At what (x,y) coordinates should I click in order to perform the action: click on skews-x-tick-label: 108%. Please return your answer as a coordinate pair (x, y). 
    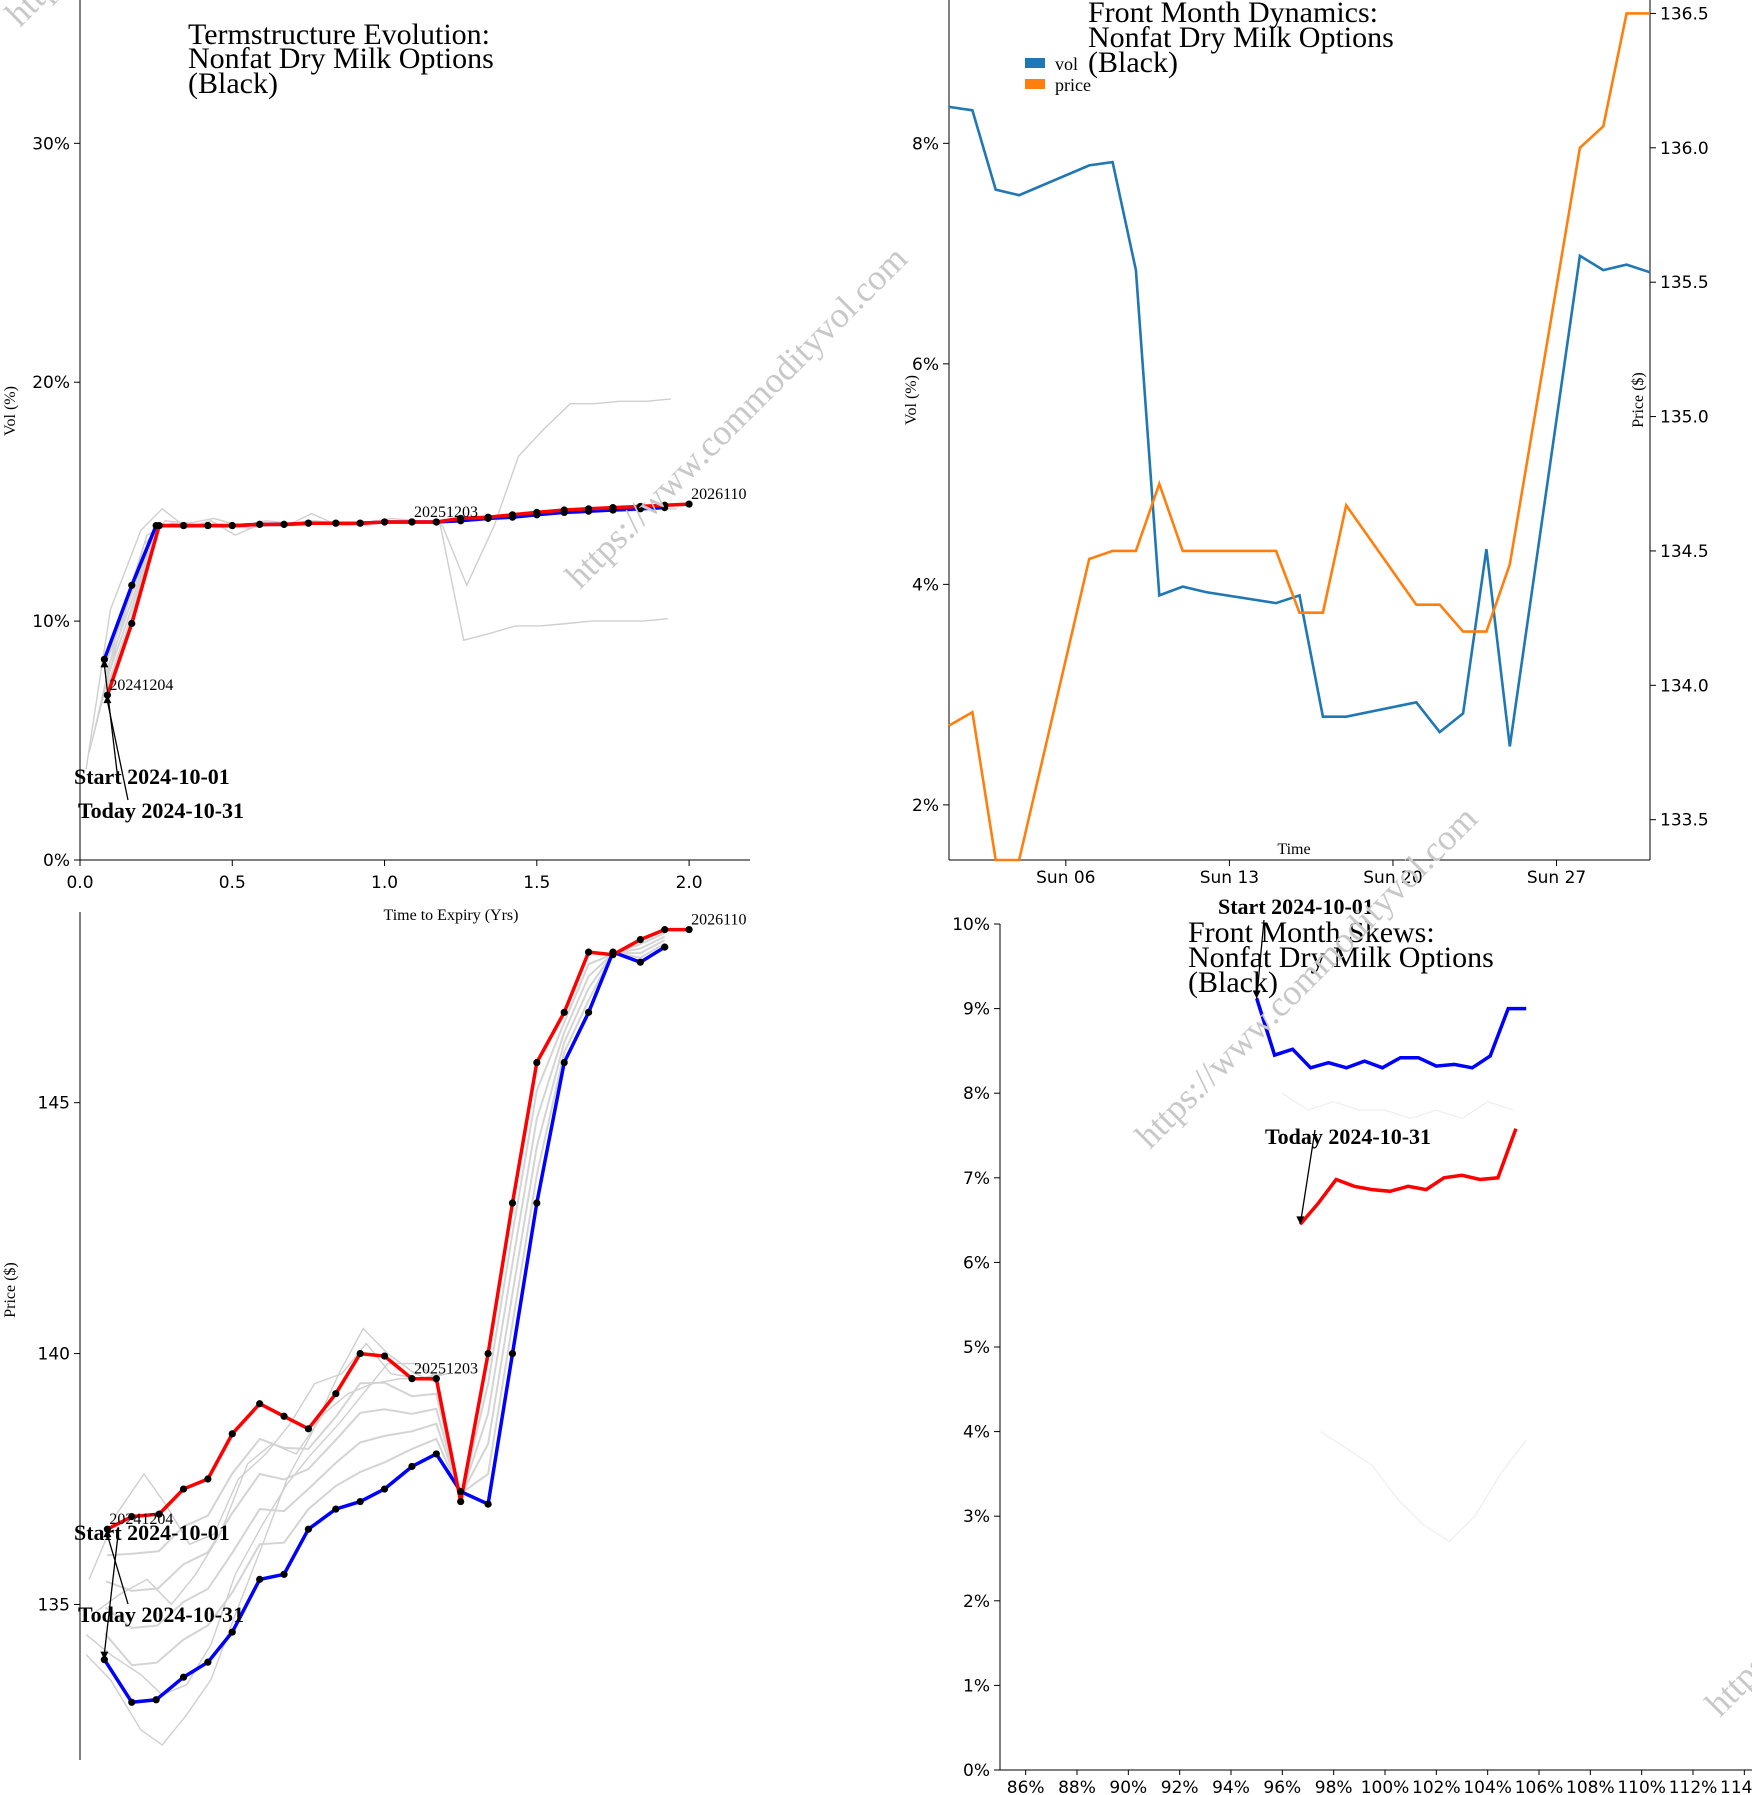
    Looking at the image, I should click on (1590, 1786).